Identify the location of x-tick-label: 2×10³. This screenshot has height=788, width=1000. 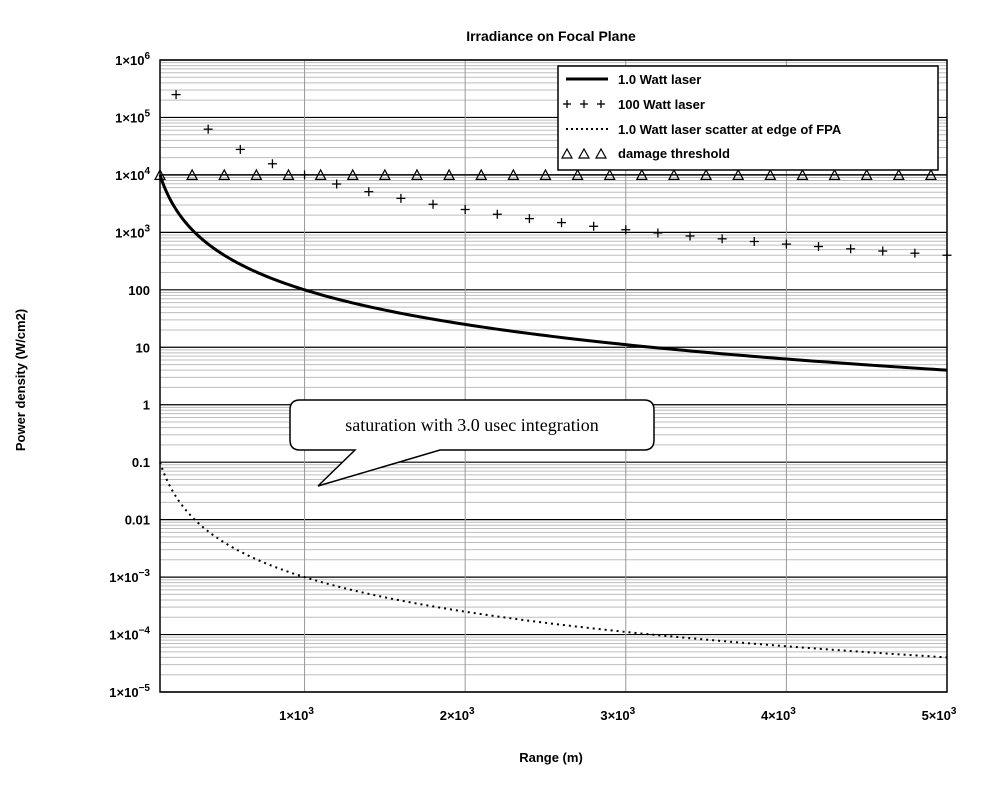
(457, 714).